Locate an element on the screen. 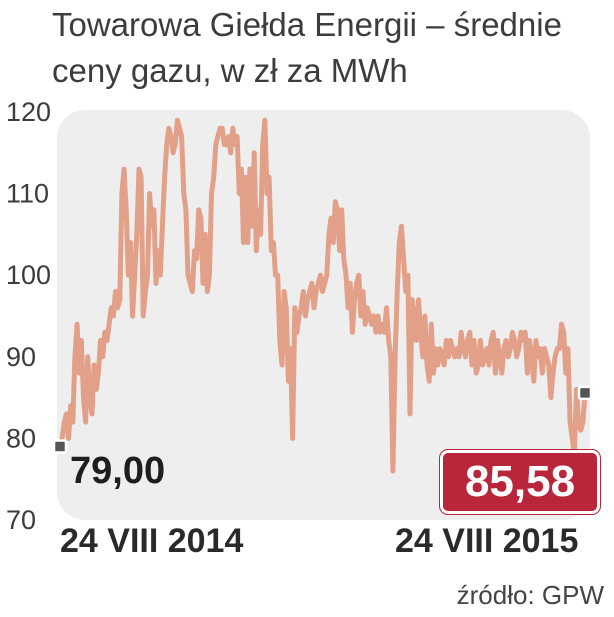 This screenshot has width=614, height=617. start-point-marker is located at coordinates (60, 446).